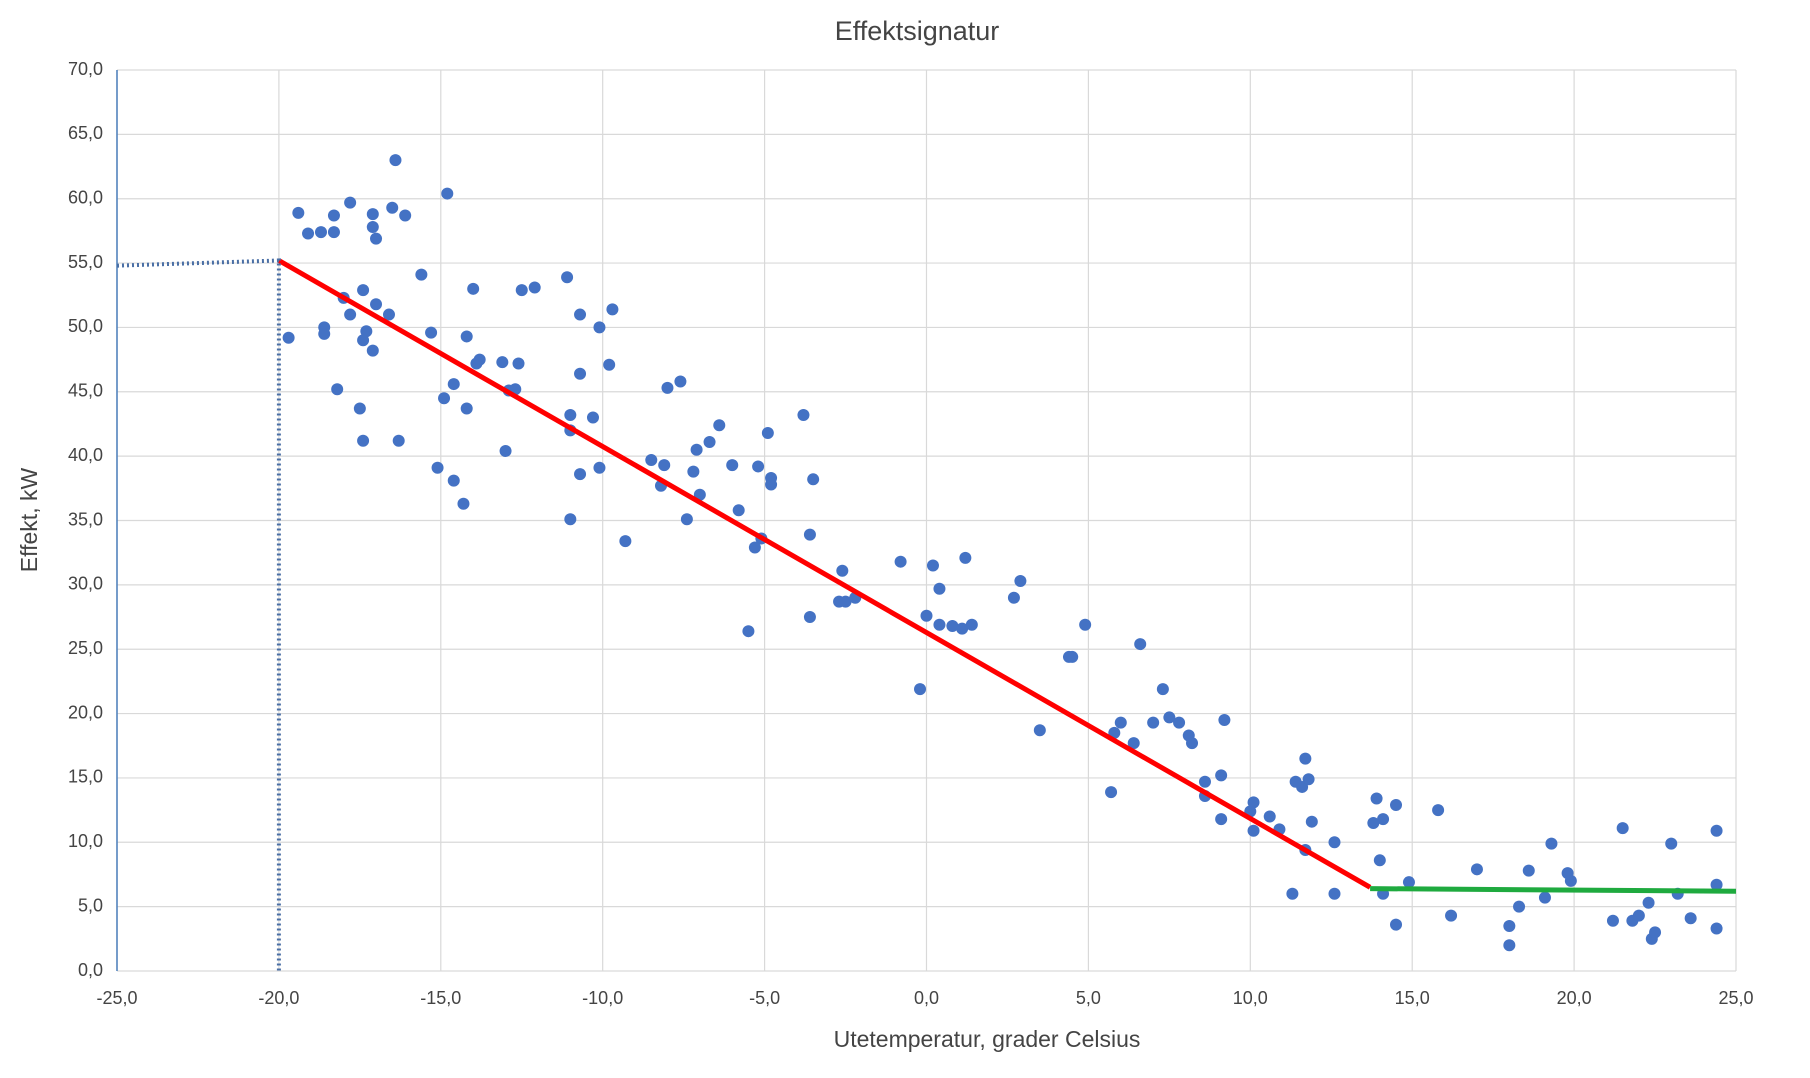 Image resolution: width=1810 pixels, height=1078 pixels. I want to click on y-tick-label: 10,0, so click(85, 841).